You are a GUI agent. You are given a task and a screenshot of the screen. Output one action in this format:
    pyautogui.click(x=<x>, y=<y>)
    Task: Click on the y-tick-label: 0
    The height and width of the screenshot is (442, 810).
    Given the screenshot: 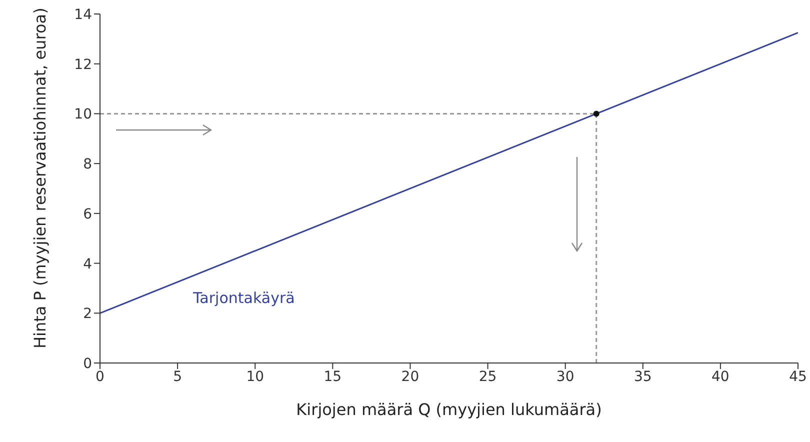 What is the action you would take?
    pyautogui.click(x=87, y=364)
    